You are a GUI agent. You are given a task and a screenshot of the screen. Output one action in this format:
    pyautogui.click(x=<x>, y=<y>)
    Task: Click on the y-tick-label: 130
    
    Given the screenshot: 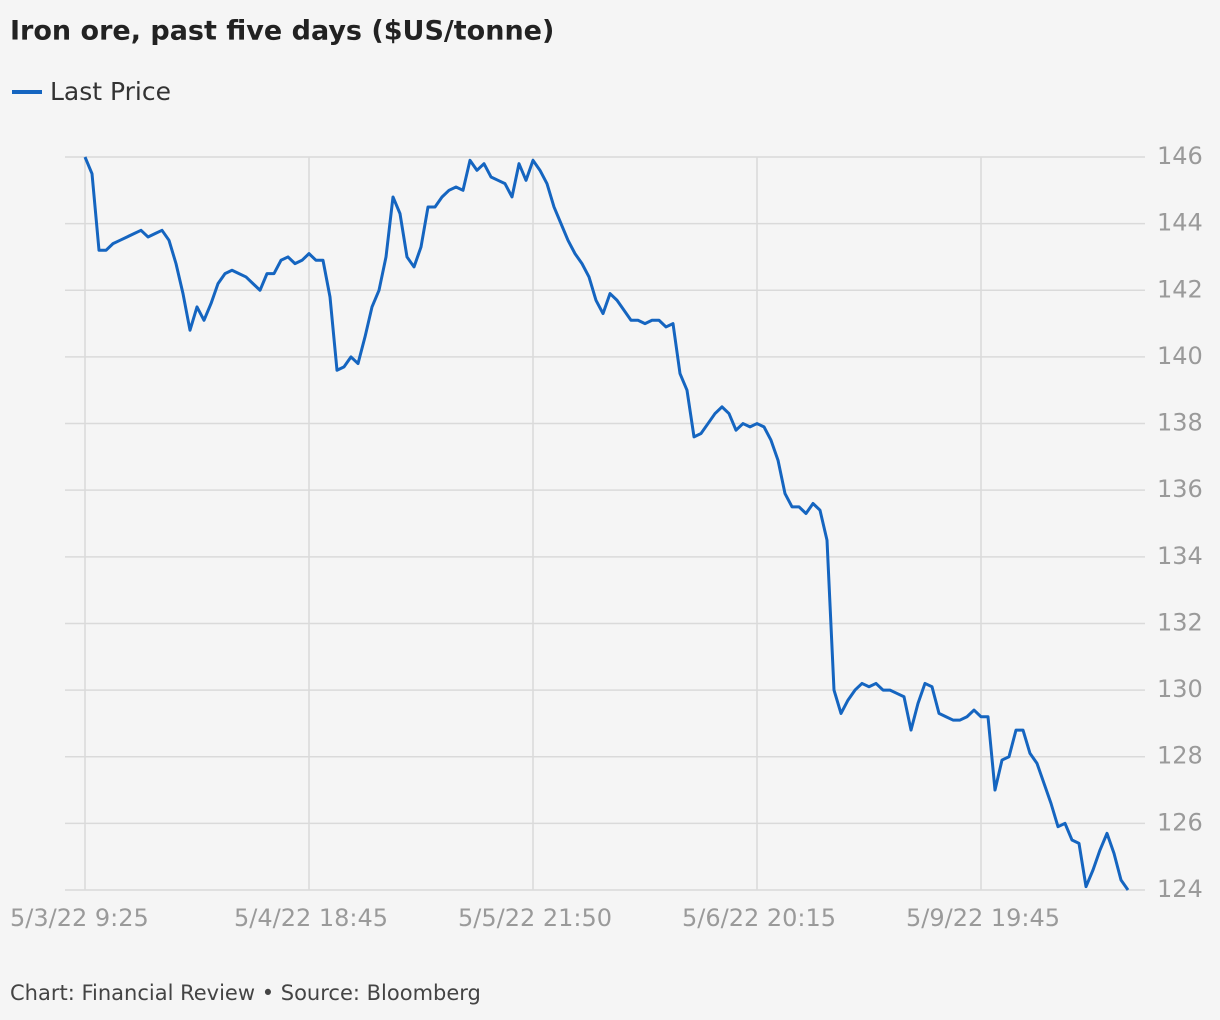 What is the action you would take?
    pyautogui.click(x=1180, y=689)
    